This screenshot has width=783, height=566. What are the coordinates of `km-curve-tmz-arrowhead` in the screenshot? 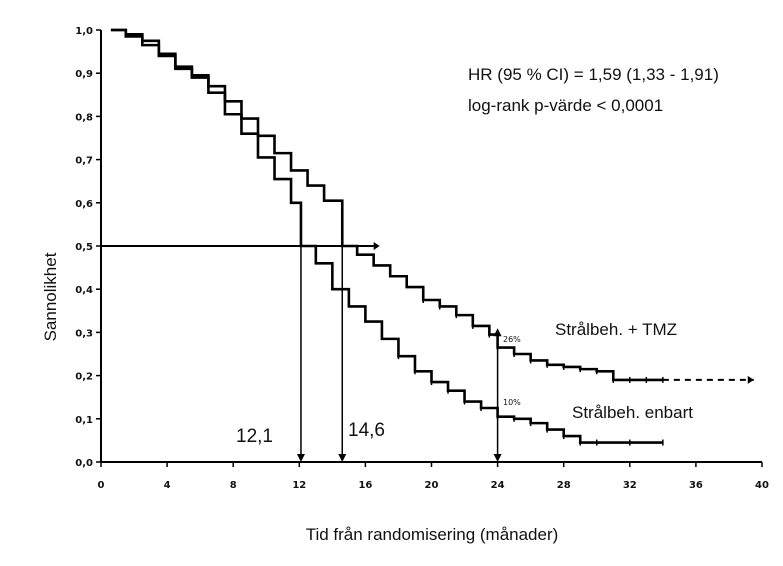 It's located at (750, 379).